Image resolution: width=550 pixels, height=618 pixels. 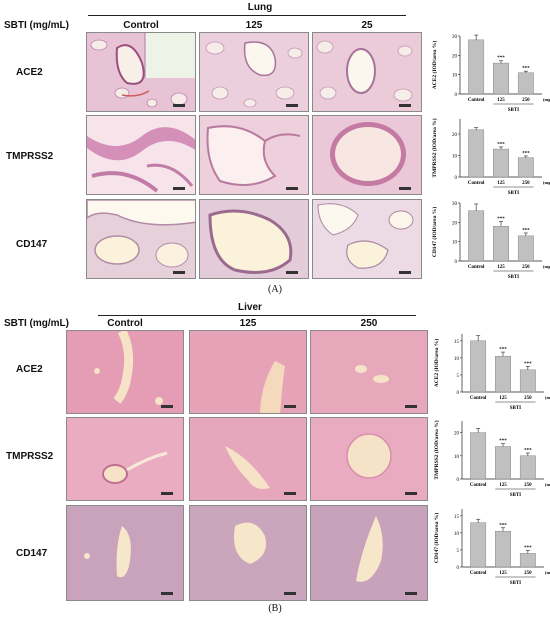 I want to click on column-header-dose-1: 125, so click(x=248, y=323).